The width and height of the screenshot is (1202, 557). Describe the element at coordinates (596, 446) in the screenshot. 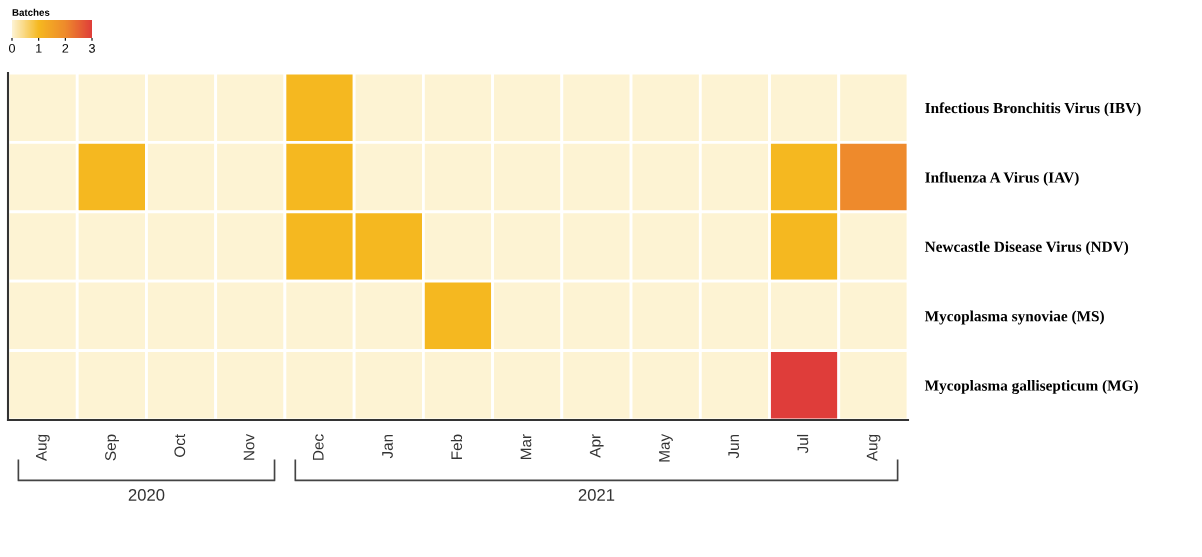

I see `x-tick-label: Apr` at that location.